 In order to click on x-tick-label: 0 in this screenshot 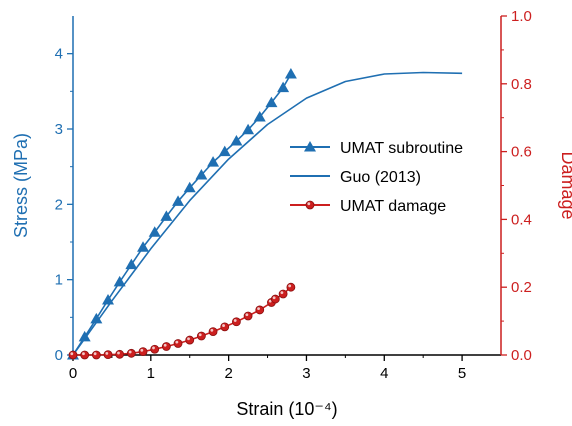, I will do `click(73, 373)`.